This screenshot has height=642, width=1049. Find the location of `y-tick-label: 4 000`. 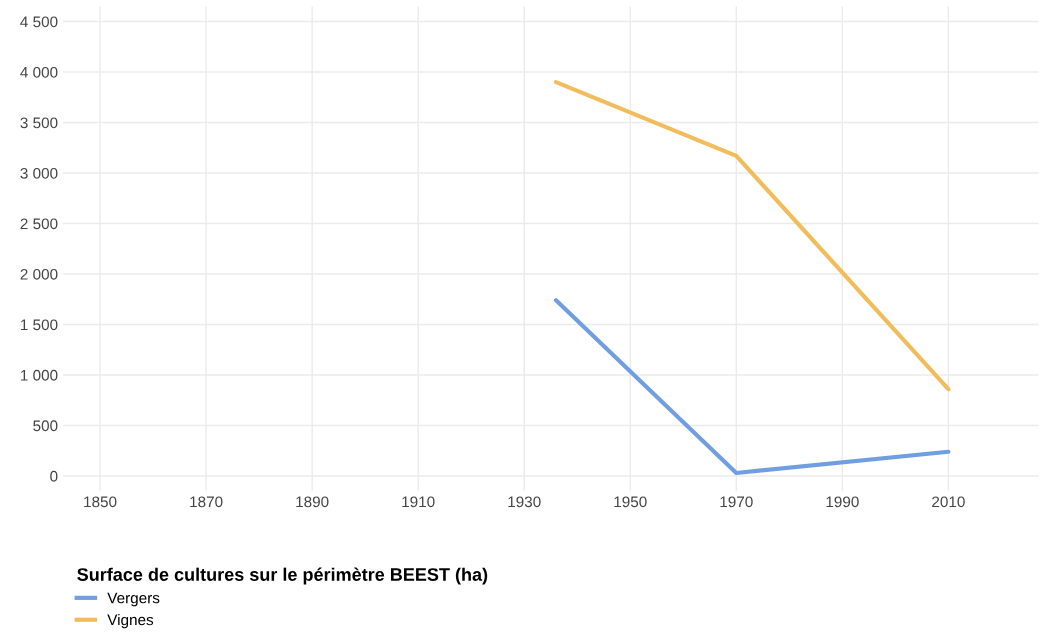

y-tick-label: 4 000 is located at coordinates (39, 72).